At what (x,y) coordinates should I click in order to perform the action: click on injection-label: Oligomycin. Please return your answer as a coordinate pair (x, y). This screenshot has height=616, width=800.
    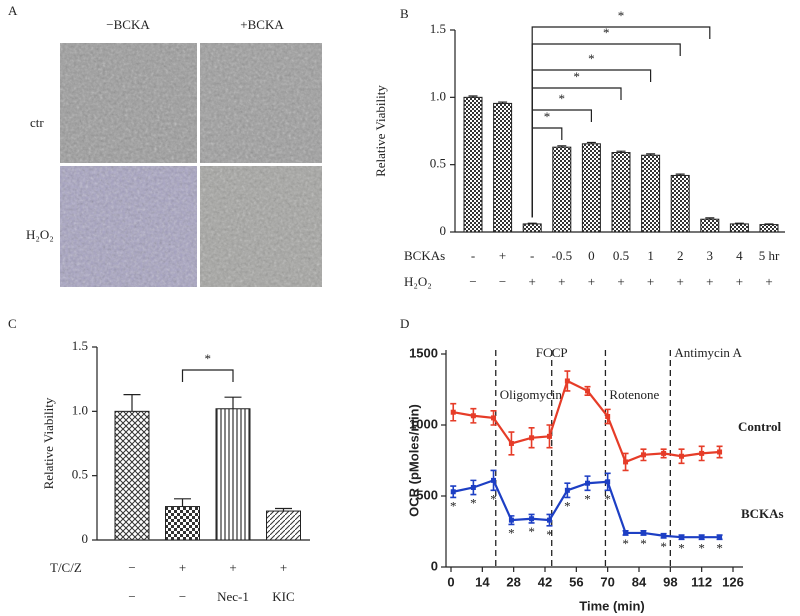
    Looking at the image, I should click on (531, 394).